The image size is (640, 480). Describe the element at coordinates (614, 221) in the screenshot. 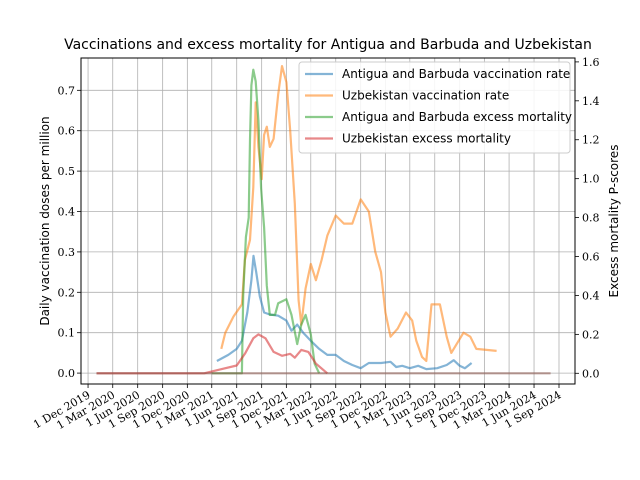

I see `y2-axis-label: Excess mortality P-scores` at that location.